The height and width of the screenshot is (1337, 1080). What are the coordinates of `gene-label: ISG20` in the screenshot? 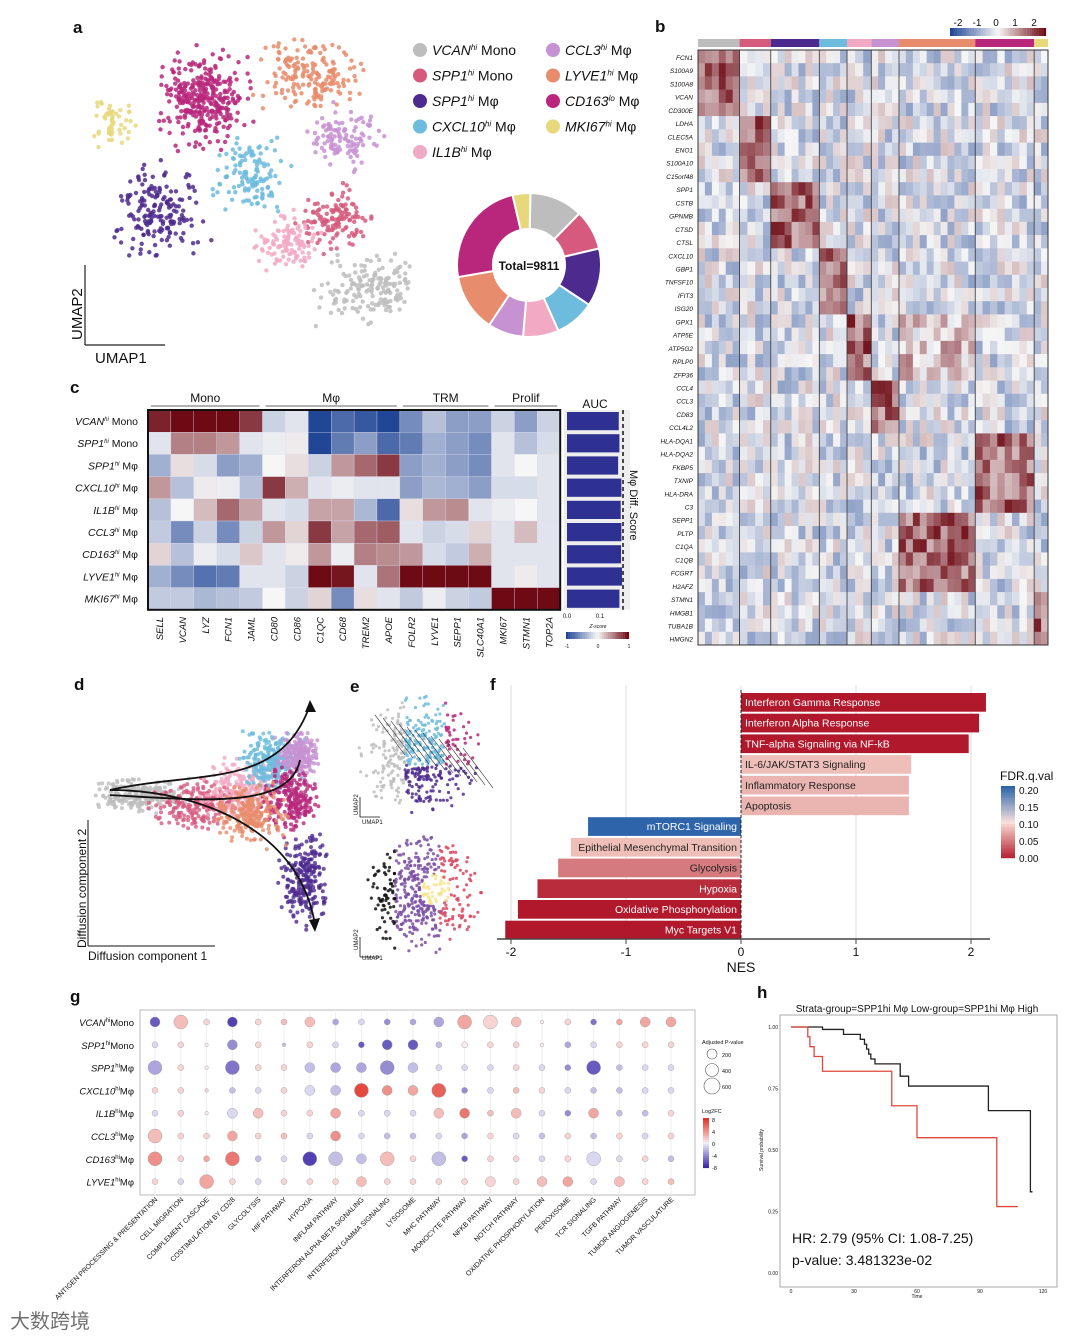 It's located at (684, 309).